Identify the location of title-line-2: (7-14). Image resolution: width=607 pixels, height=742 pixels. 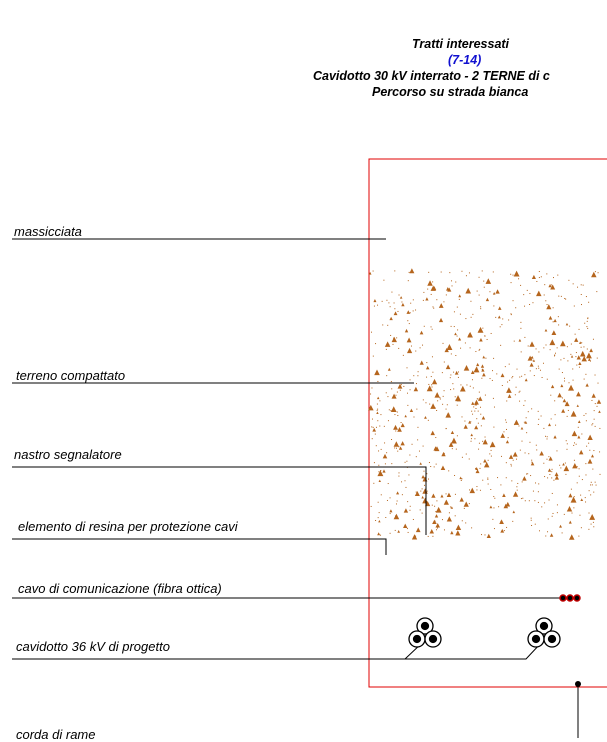
(465, 60).